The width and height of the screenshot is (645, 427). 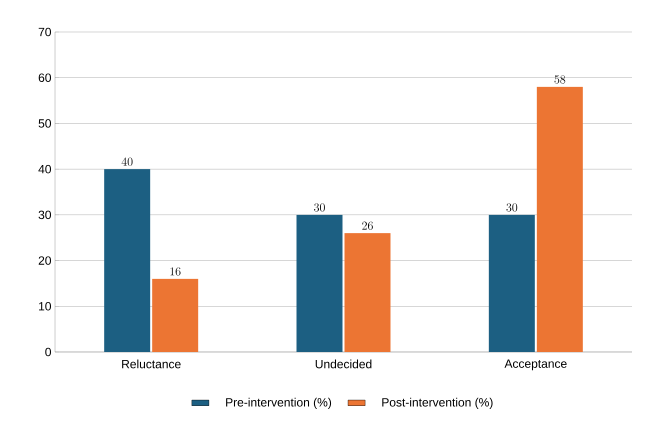 I want to click on y-tick-label: 0, so click(x=48, y=352).